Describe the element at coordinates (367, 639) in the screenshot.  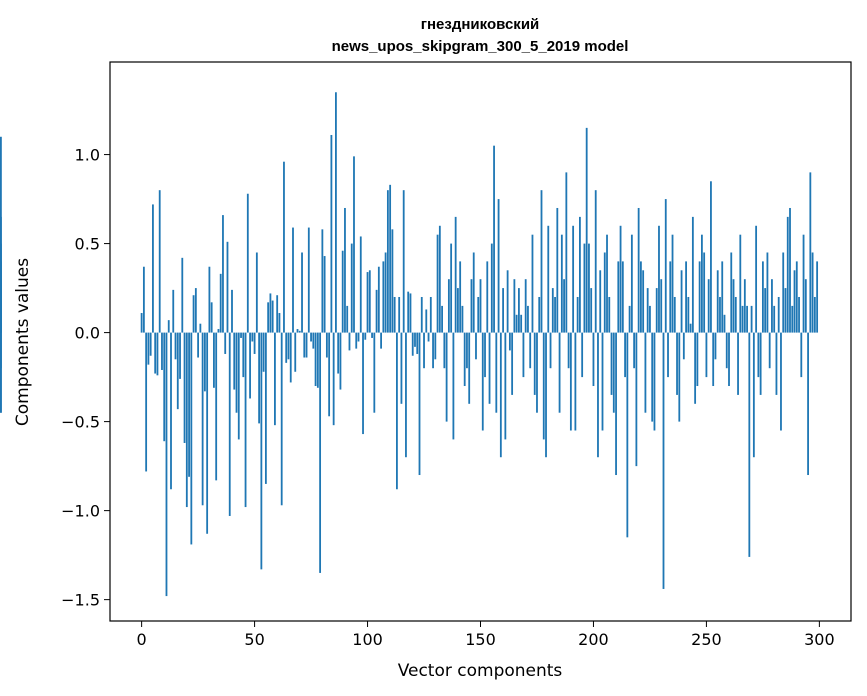
I see `x-tick-label: 100` at that location.